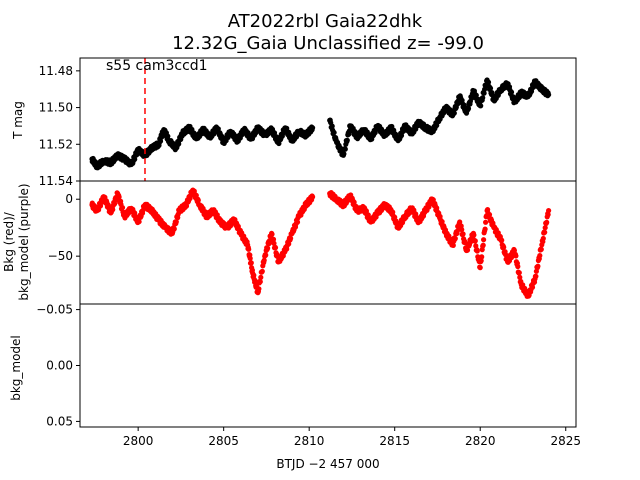 This screenshot has height=480, width=640. Describe the element at coordinates (309, 441) in the screenshot. I see `x-tick-label: 2810` at that location.